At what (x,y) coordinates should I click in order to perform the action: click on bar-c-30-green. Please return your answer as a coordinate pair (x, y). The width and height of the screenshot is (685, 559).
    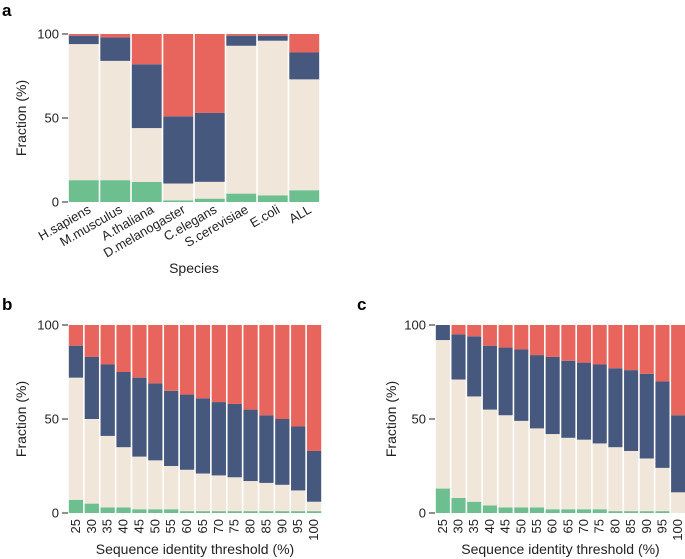
    Looking at the image, I should click on (458, 505).